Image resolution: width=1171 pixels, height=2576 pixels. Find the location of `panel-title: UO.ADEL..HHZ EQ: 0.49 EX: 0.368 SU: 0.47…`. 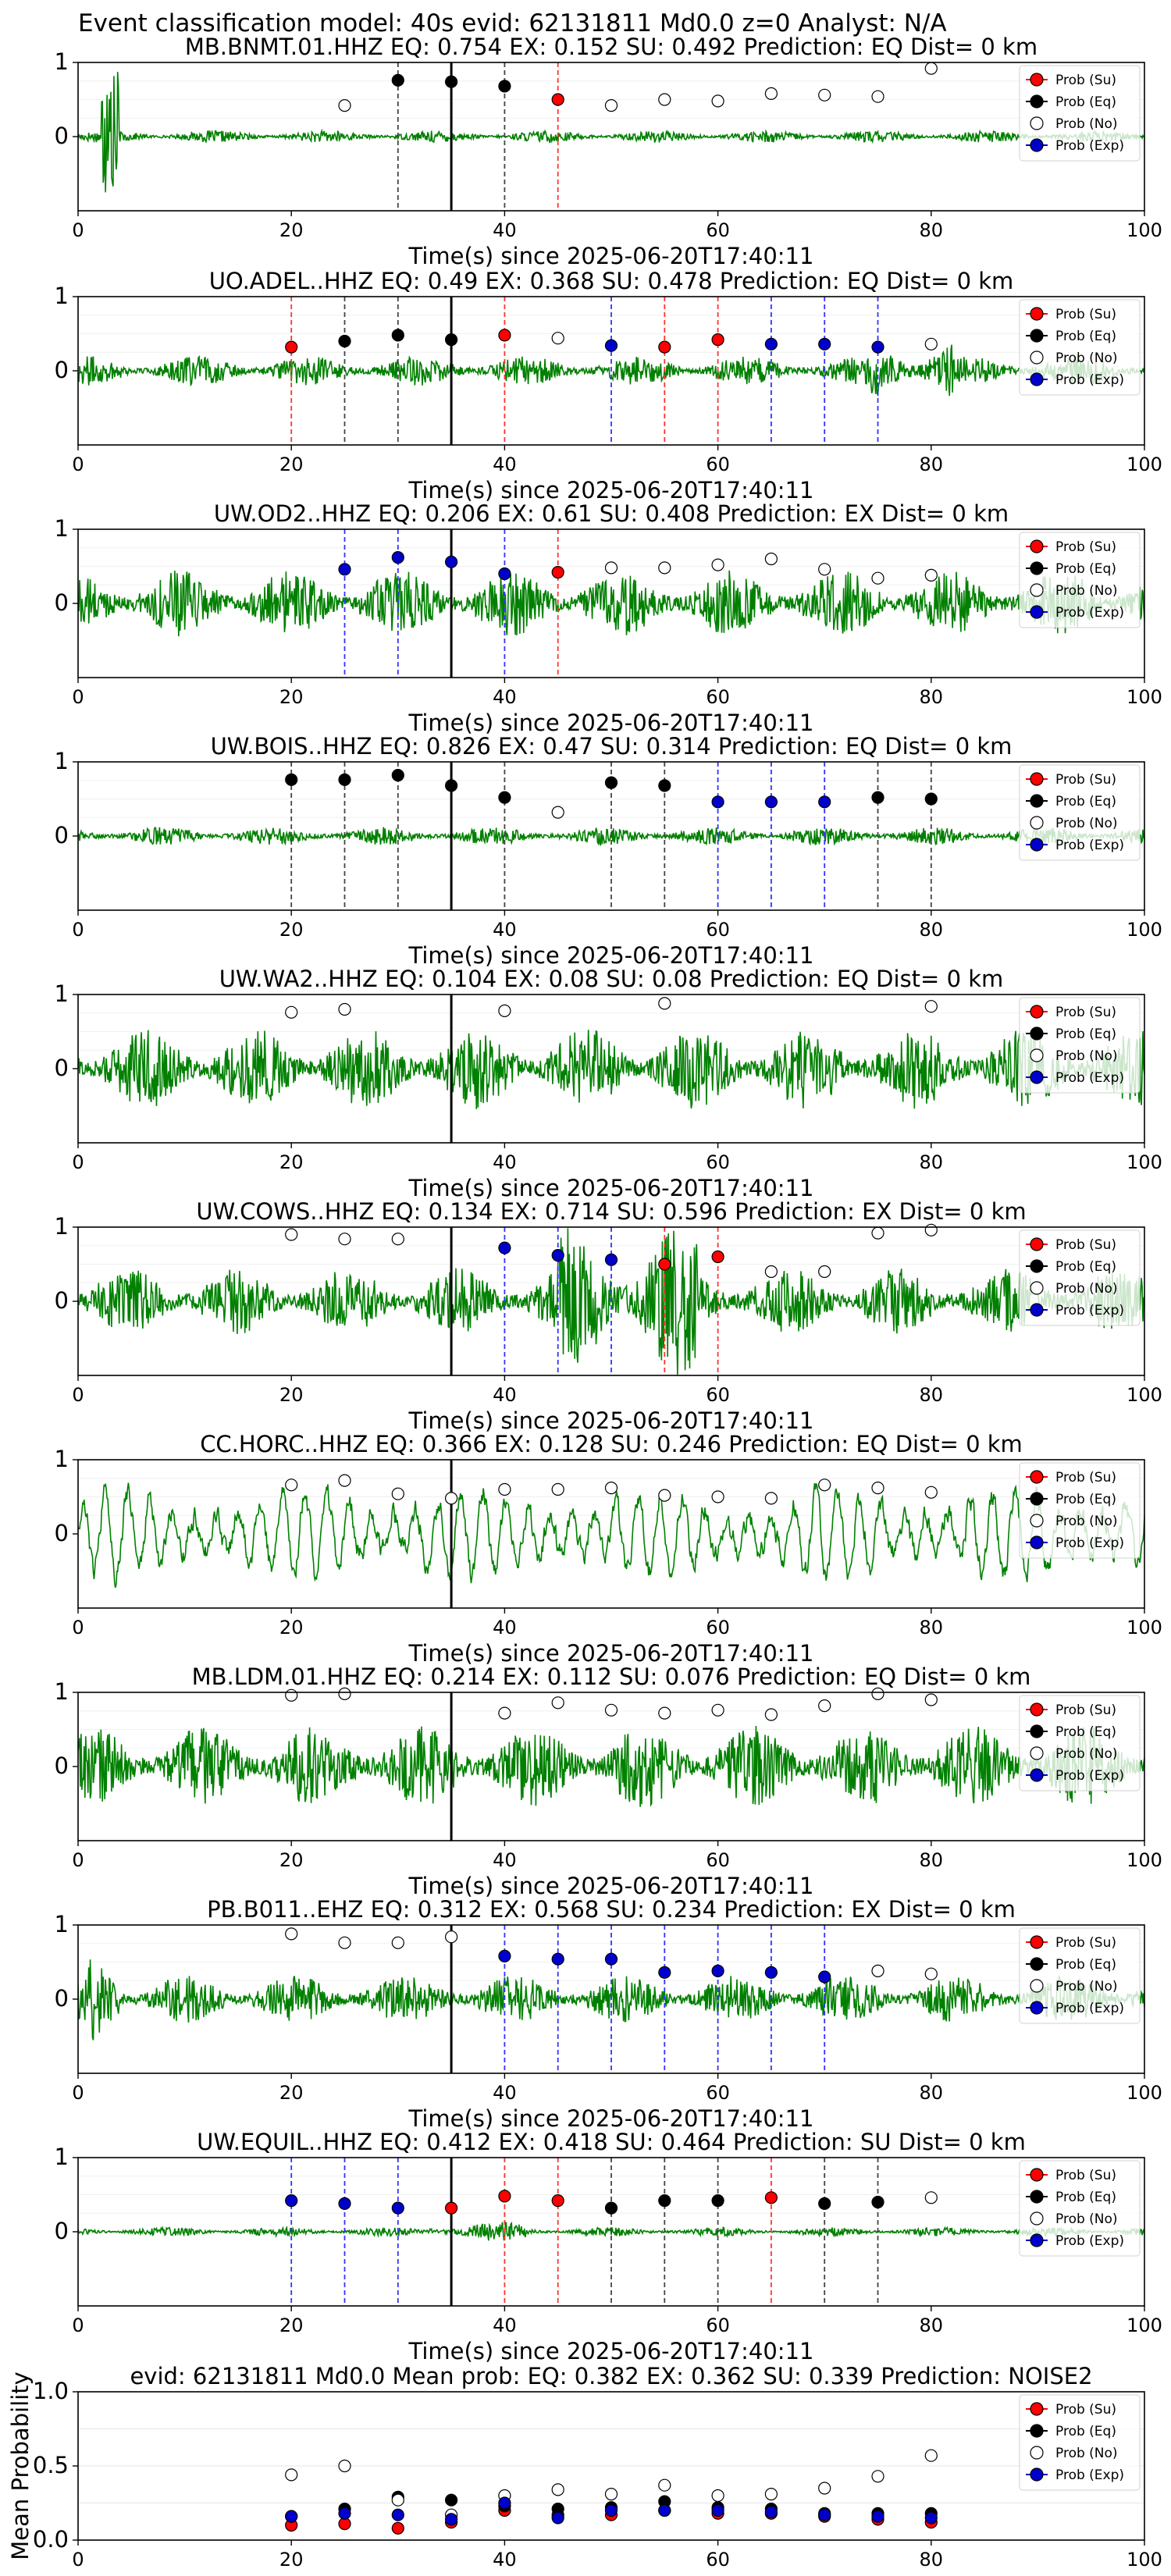

panel-title: UO.ADEL..HHZ EQ: 0.49 EX: 0.368 SU: 0.47… is located at coordinates (611, 281).